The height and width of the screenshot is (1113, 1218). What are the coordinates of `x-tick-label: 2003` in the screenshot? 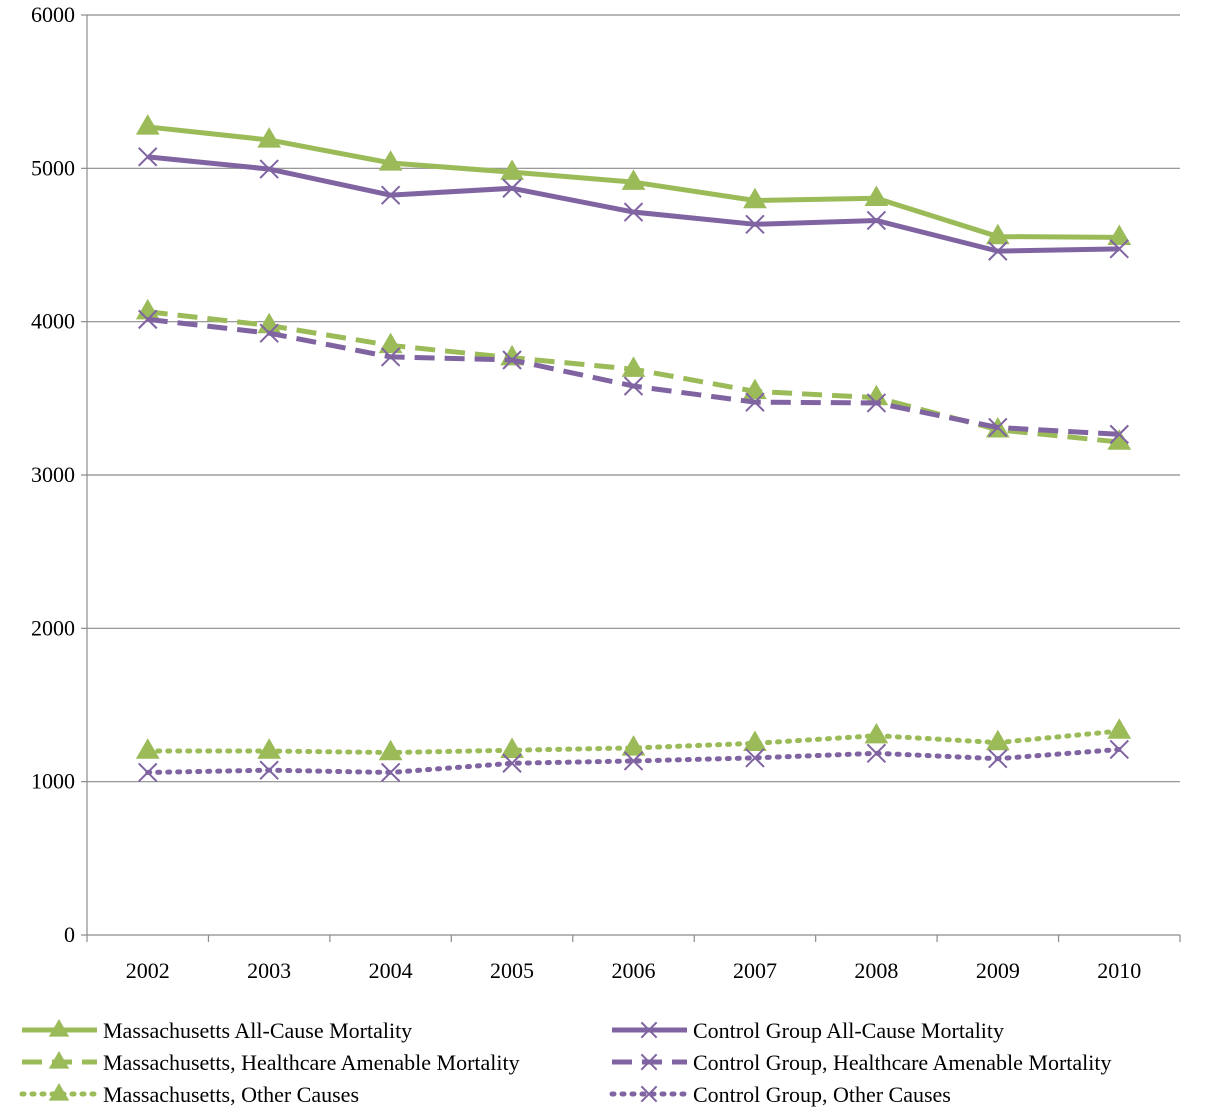 It's located at (269, 970).